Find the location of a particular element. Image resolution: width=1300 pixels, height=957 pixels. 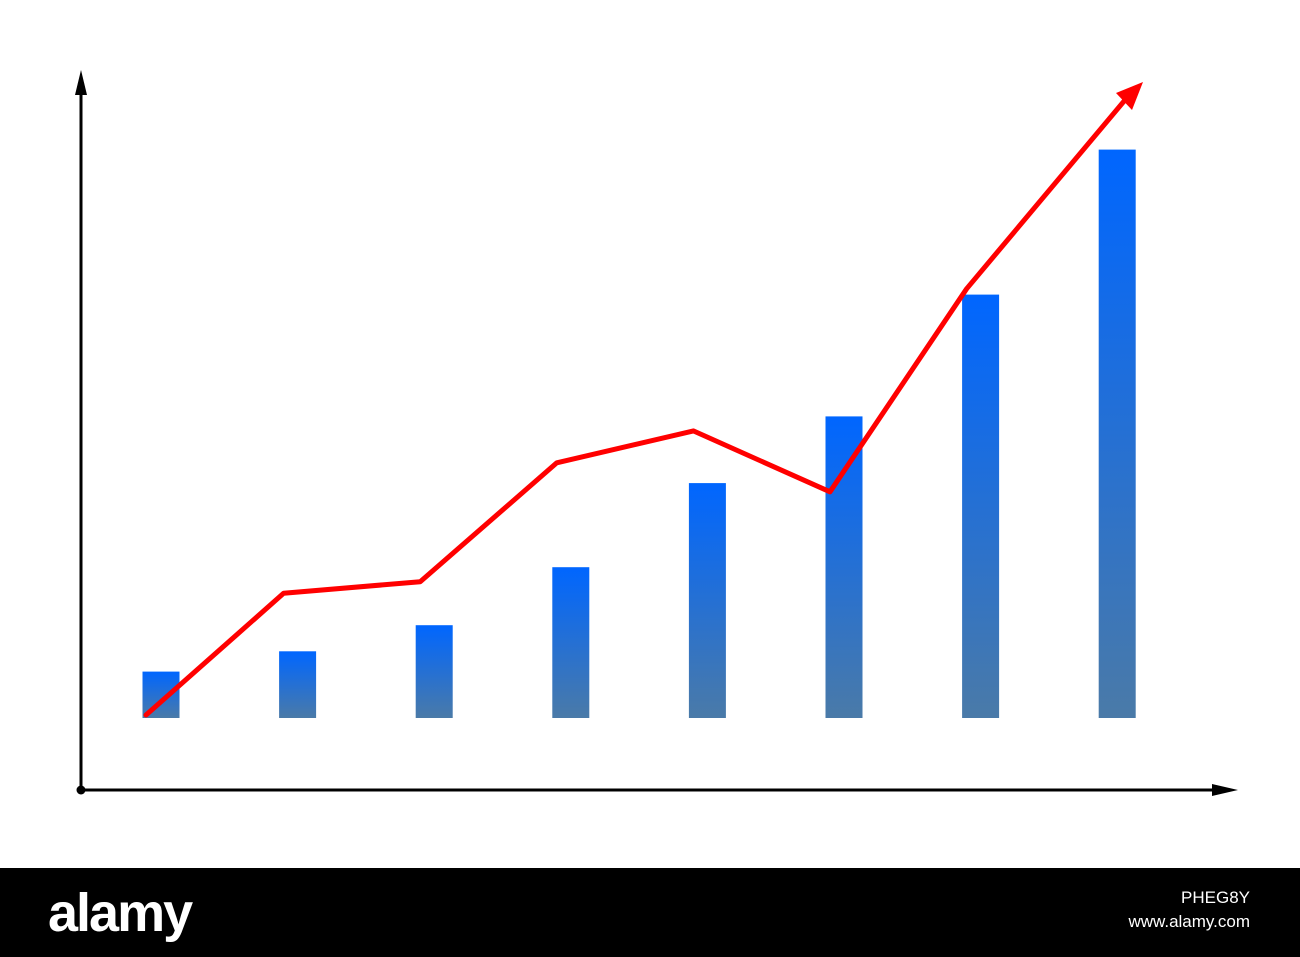

axis-origin is located at coordinates (81, 790).